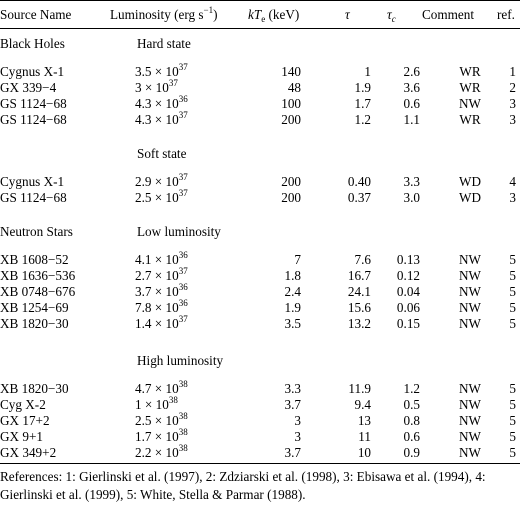 The height and width of the screenshot is (506, 520). I want to click on cell-name: XB 1254−69, so click(34, 307).